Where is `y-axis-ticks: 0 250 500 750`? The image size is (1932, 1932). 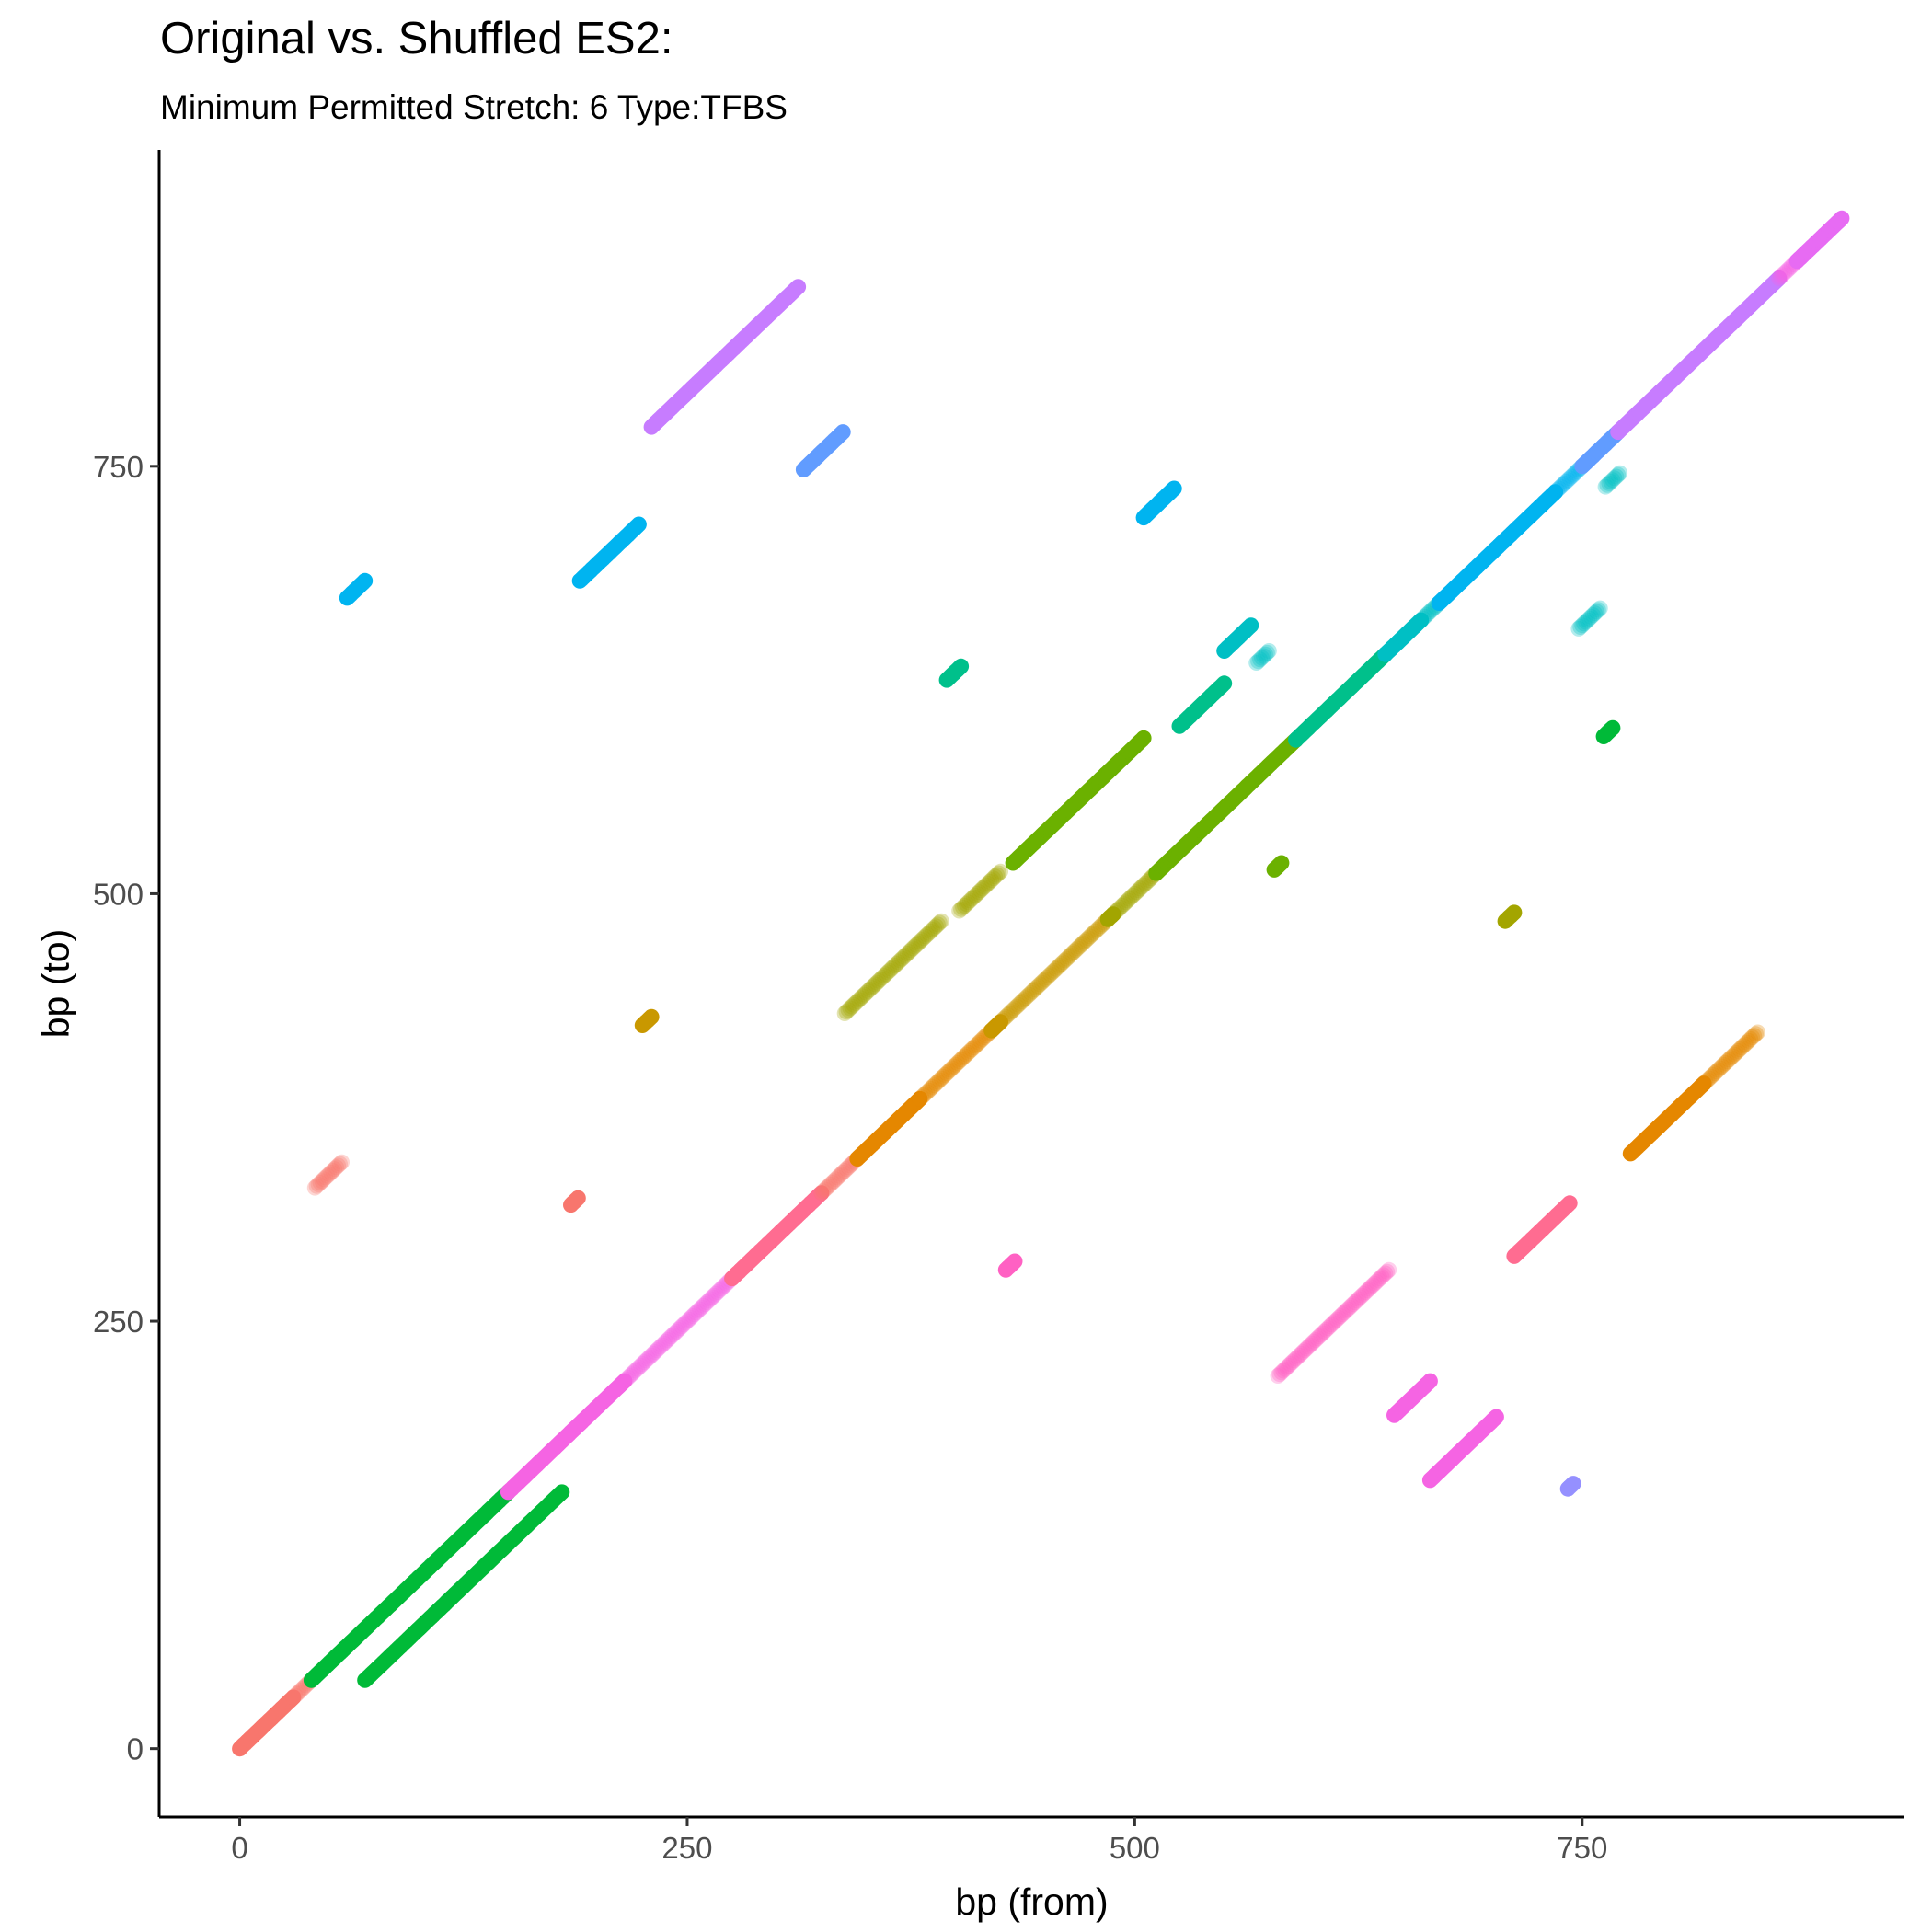
y-axis-ticks: 0 250 500 750 is located at coordinates (126, 1108).